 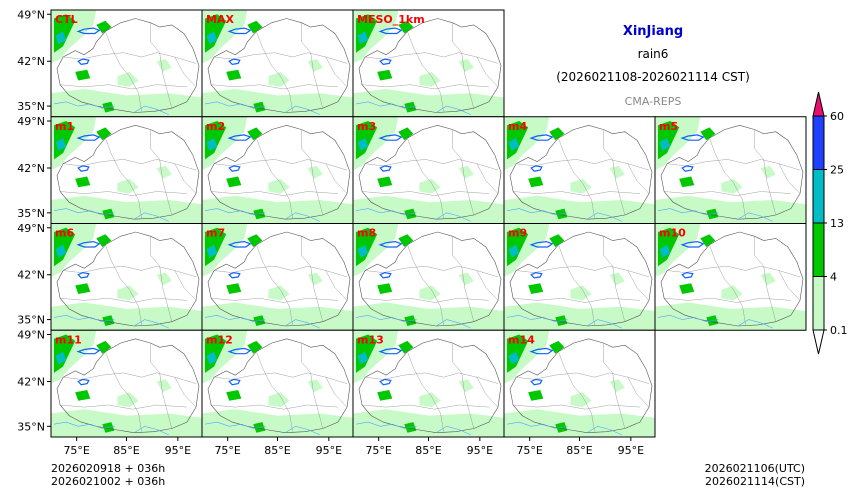 I want to click on system-title: CMA-REPS, so click(x=653, y=101).